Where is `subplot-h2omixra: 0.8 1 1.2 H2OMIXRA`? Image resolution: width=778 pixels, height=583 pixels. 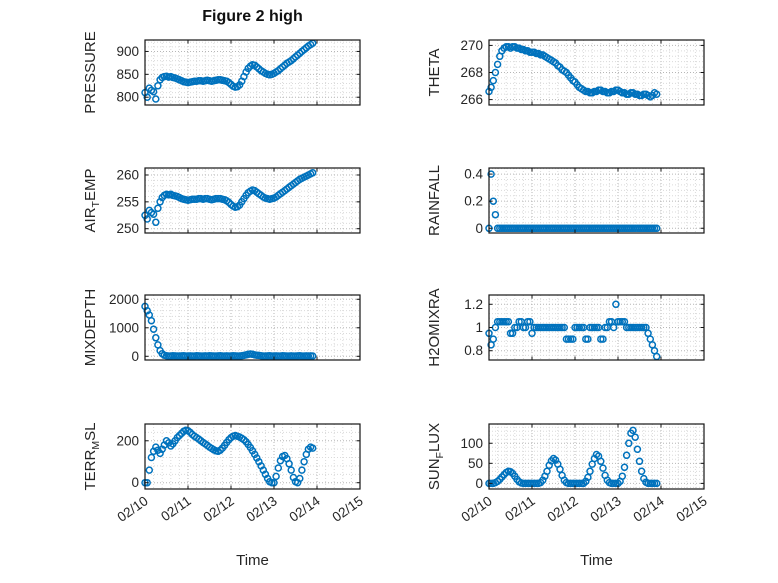 subplot-h2omixra: 0.8 1 1.2 H2OMIXRA is located at coordinates (565, 327).